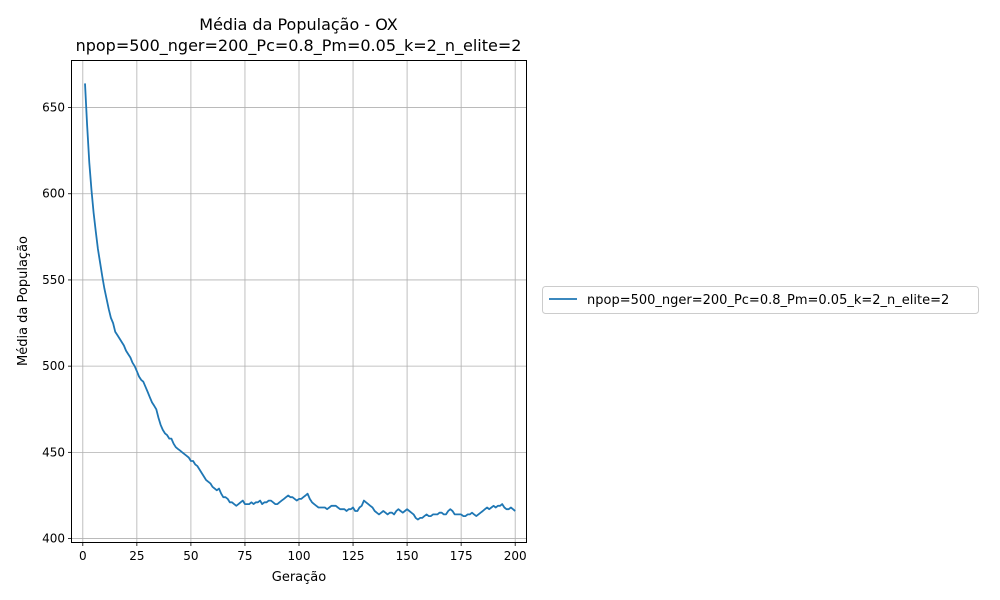 This screenshot has width=1000, height=600. I want to click on x-tick-label: 50, so click(190, 556).